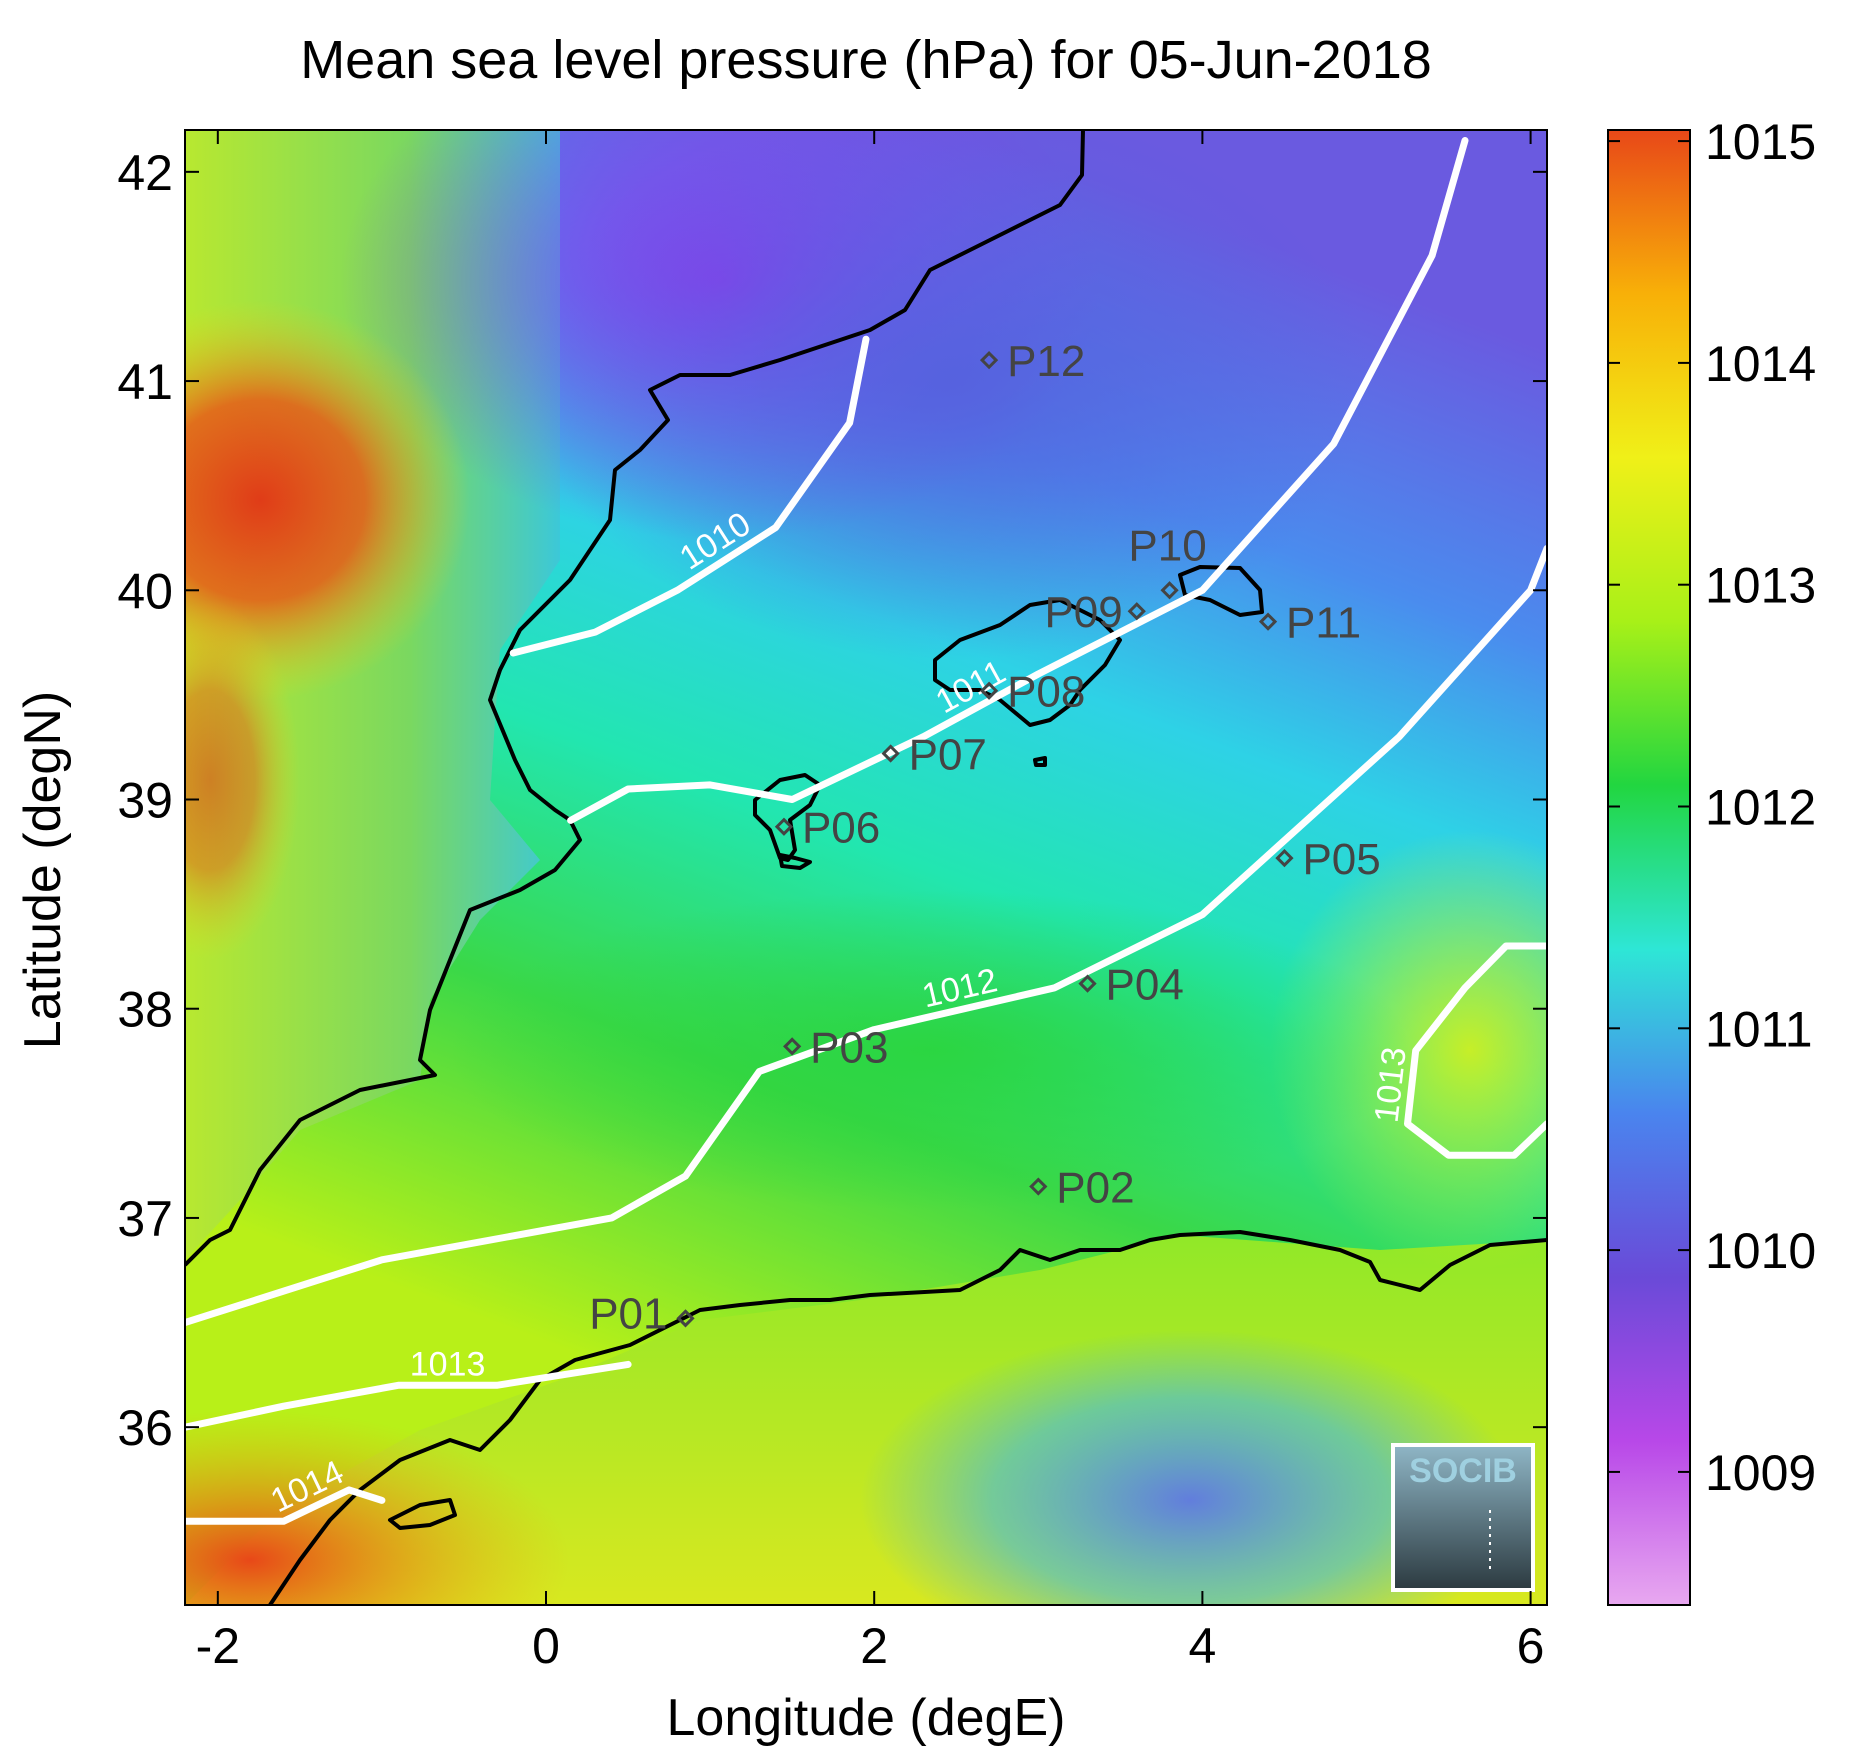 Image resolution: width=1854 pixels, height=1758 pixels. Describe the element at coordinates (948, 754) in the screenshot. I see `station-label: P07` at that location.